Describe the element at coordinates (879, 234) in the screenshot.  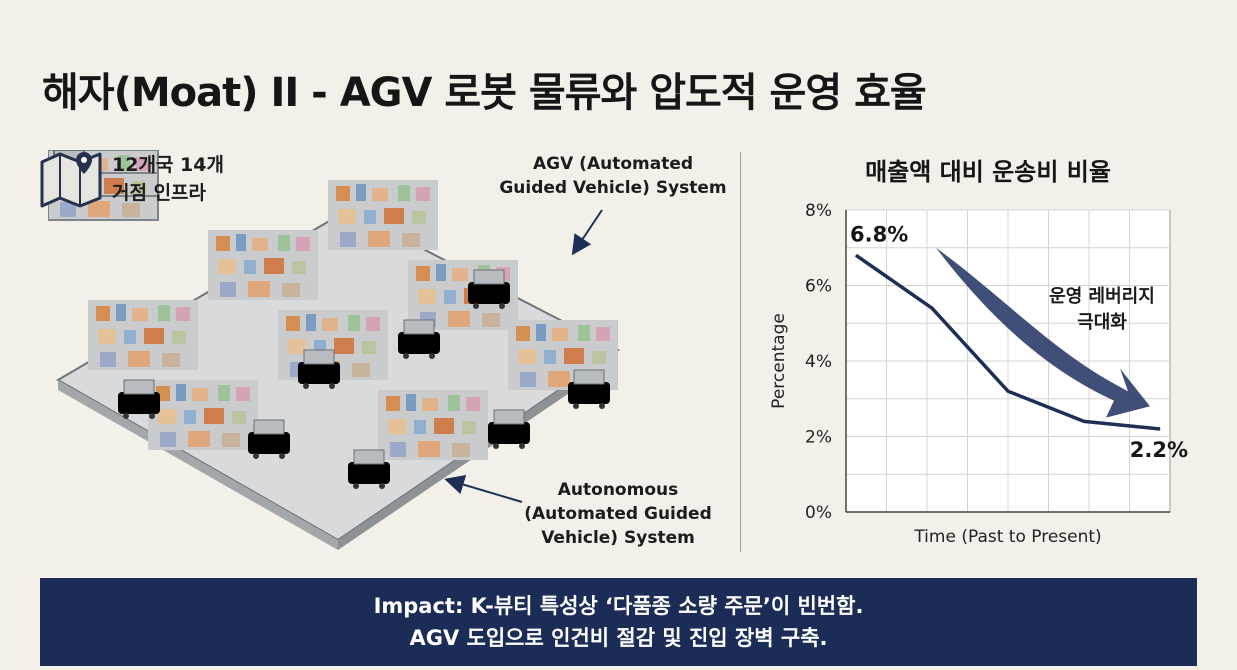
I see `start-value-label: 6.8%` at that location.